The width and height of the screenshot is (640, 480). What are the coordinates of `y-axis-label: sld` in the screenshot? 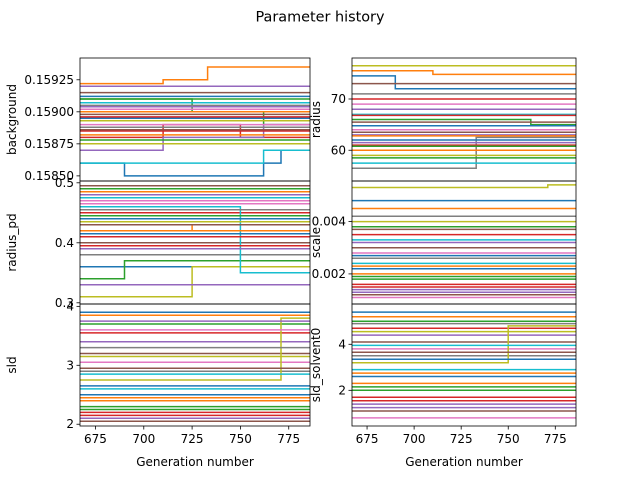 It's located at (12, 364).